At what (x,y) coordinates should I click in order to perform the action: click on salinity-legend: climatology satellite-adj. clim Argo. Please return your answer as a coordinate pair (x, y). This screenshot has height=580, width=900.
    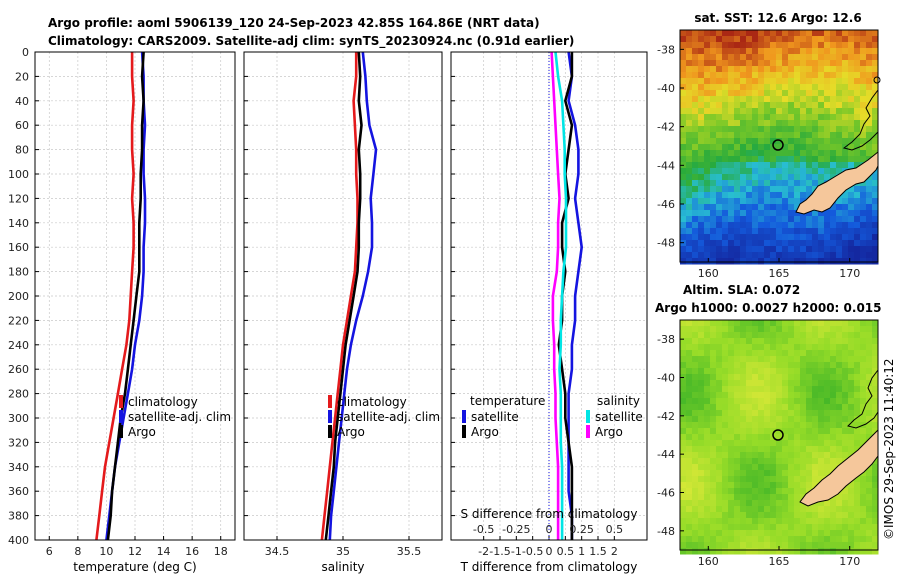
    Looking at the image, I should click on (384, 417).